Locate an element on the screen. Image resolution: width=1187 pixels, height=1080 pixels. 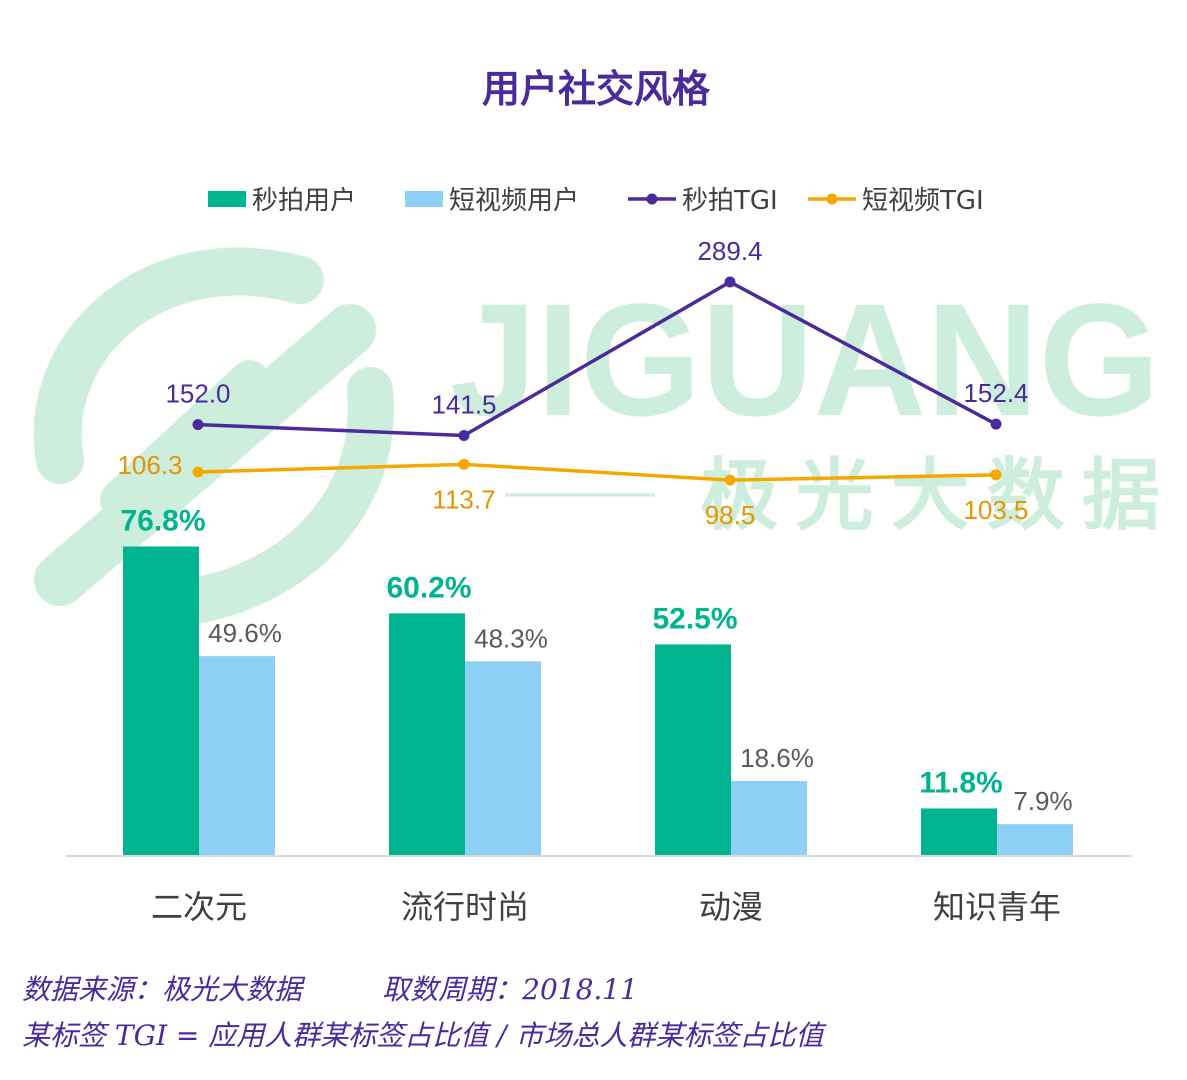
tgi-label-shortvideo-1: 113.7 is located at coordinates (463, 499).